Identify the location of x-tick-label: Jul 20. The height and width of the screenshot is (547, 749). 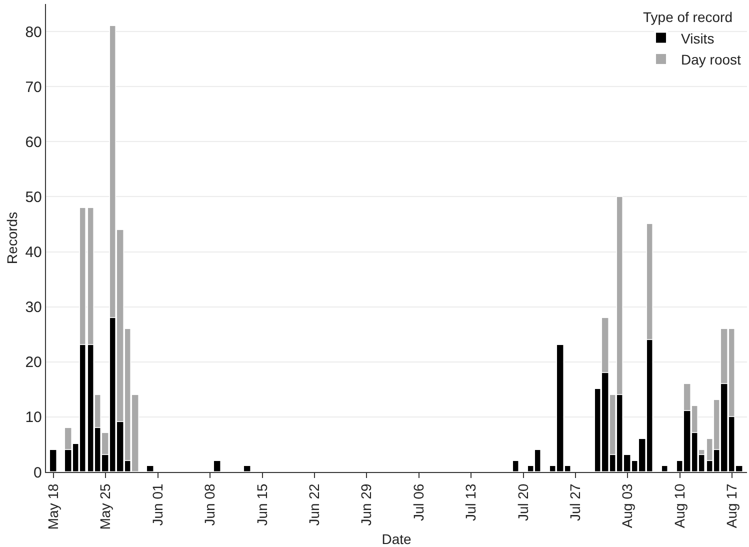
(522, 502).